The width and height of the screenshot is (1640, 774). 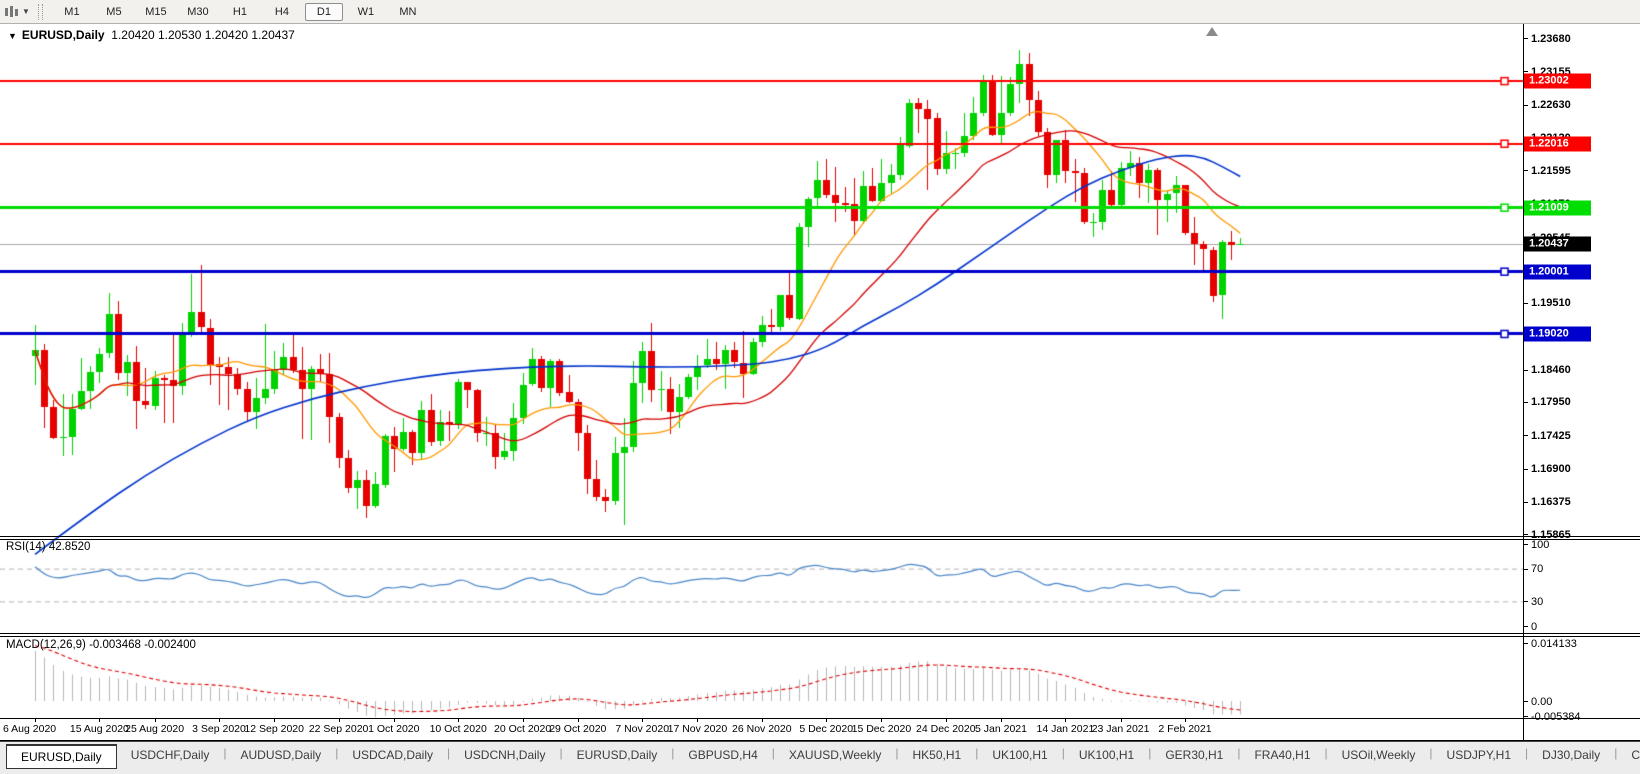 I want to click on timeframe-button-h4: H4, so click(x=281, y=11).